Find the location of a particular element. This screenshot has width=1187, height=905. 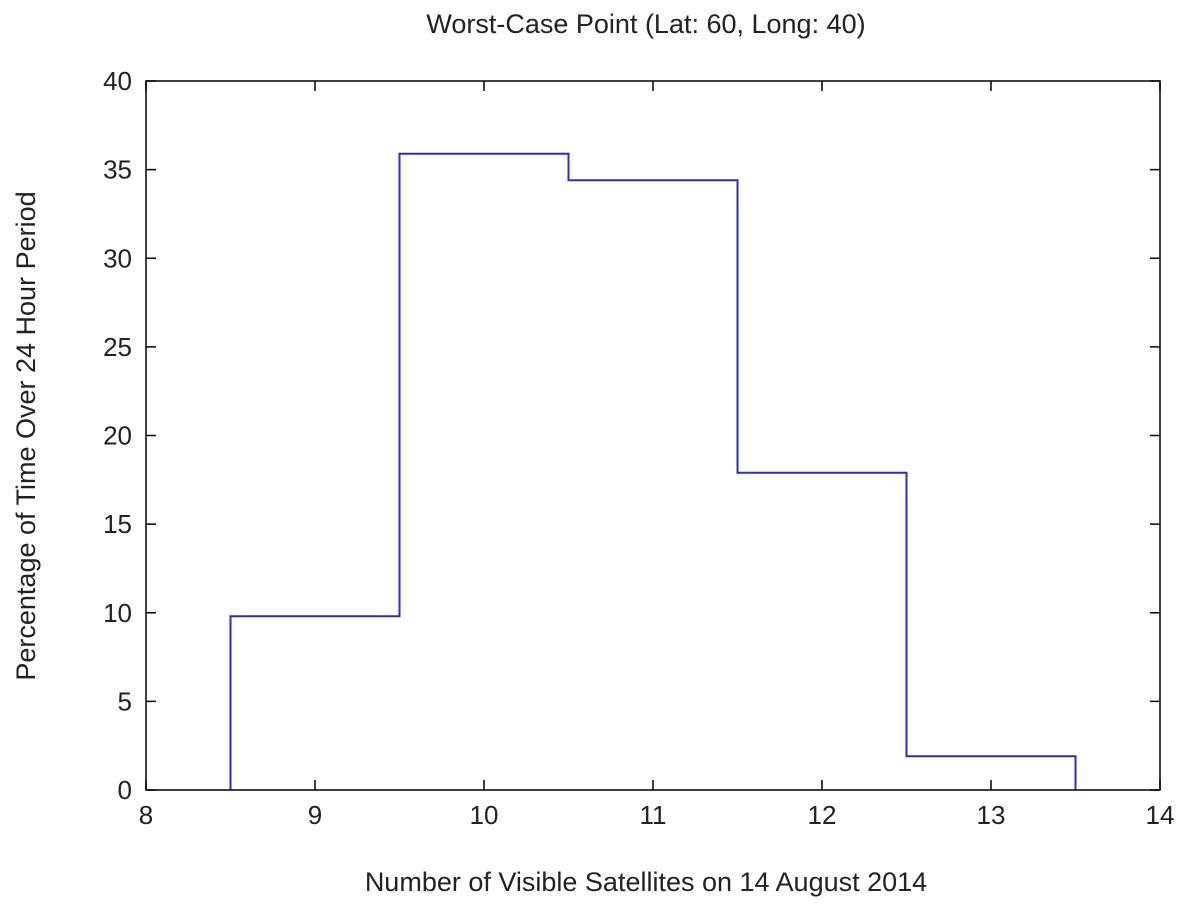

x-tick-label: 10 is located at coordinates (484, 815).